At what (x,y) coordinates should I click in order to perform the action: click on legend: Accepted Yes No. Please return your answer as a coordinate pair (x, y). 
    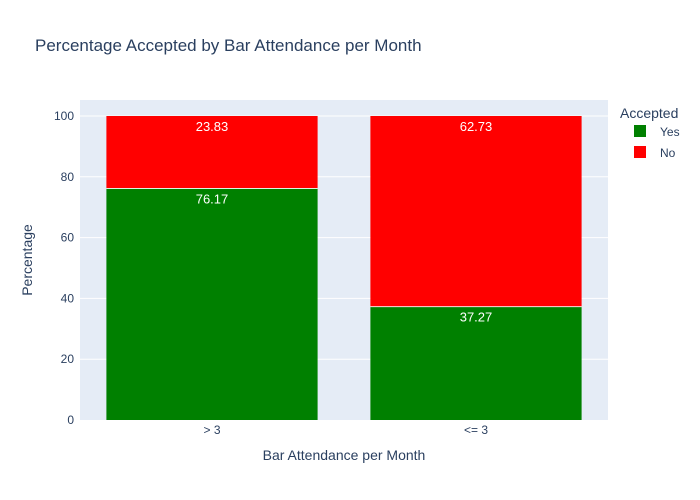
    Looking at the image, I should click on (650, 132).